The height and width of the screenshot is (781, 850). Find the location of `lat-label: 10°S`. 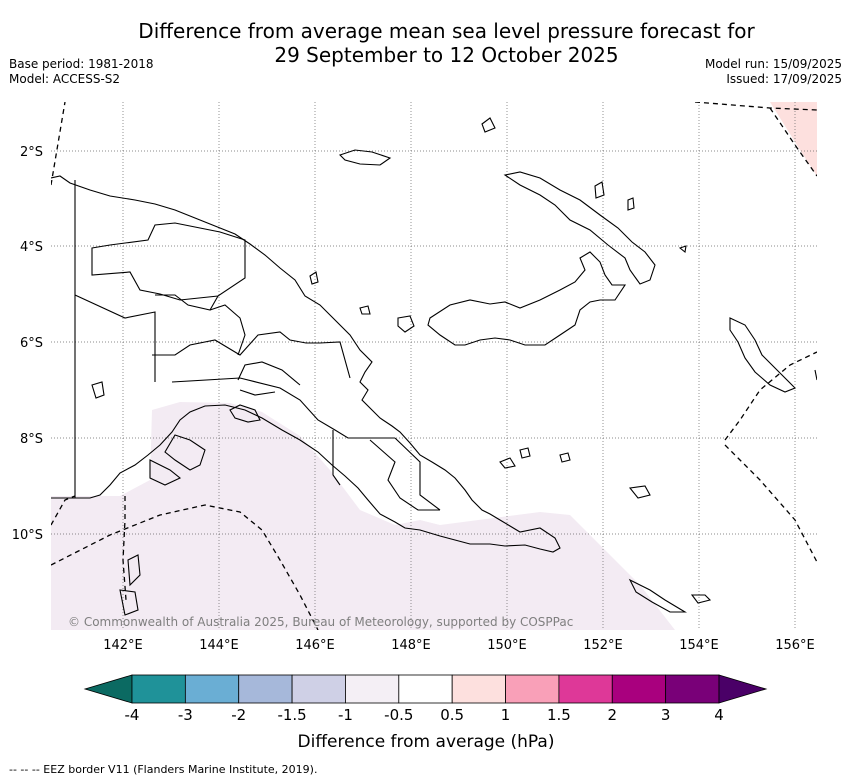

lat-label: 10°S is located at coordinates (27, 535).